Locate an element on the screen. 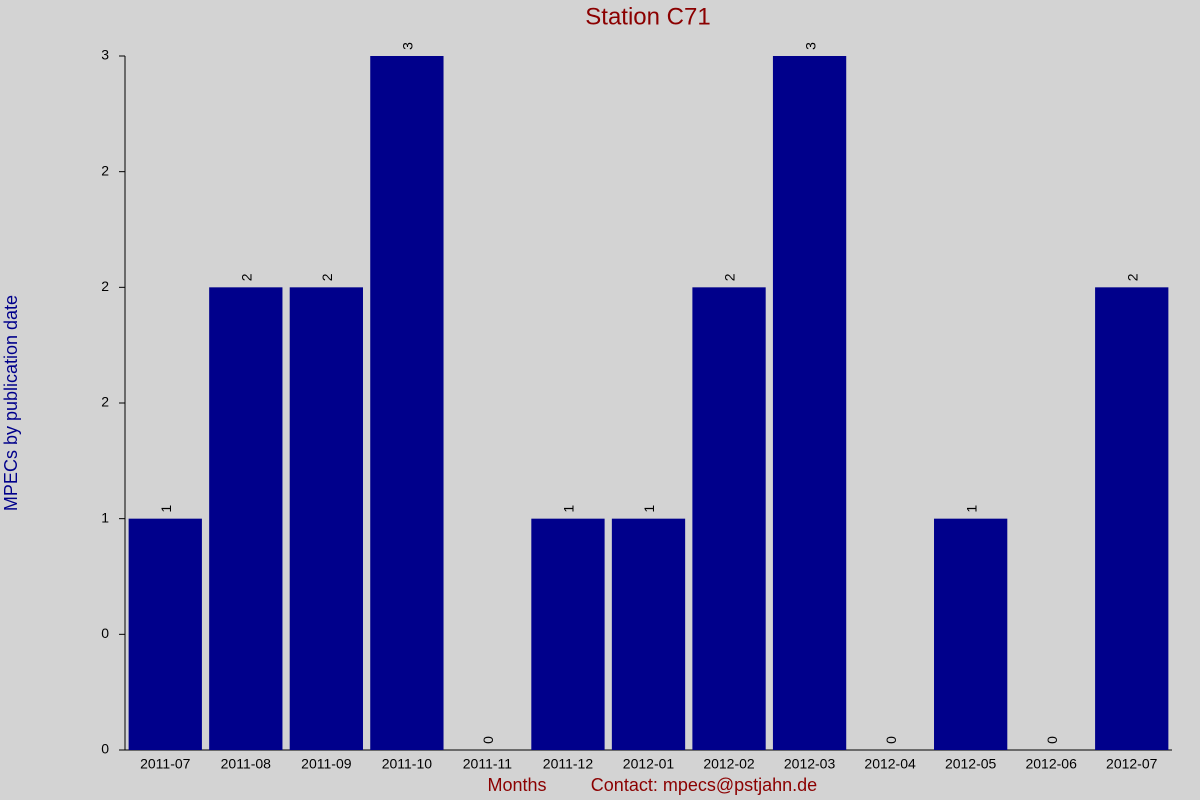 This screenshot has height=800, width=1200. chart-title: Station C71 is located at coordinates (647, 16).